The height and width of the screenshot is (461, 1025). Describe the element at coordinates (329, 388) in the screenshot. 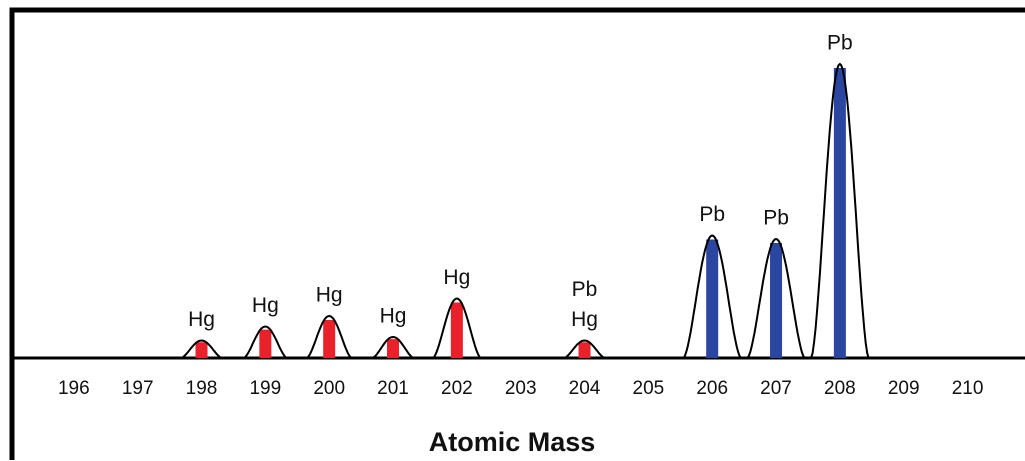

I see `x-tick-label: 200` at that location.